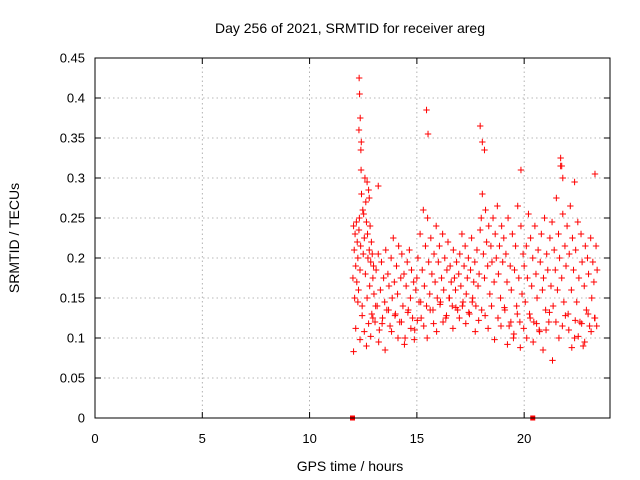 The image size is (640, 480). I want to click on y-tick-label: 0.45, so click(72, 58).